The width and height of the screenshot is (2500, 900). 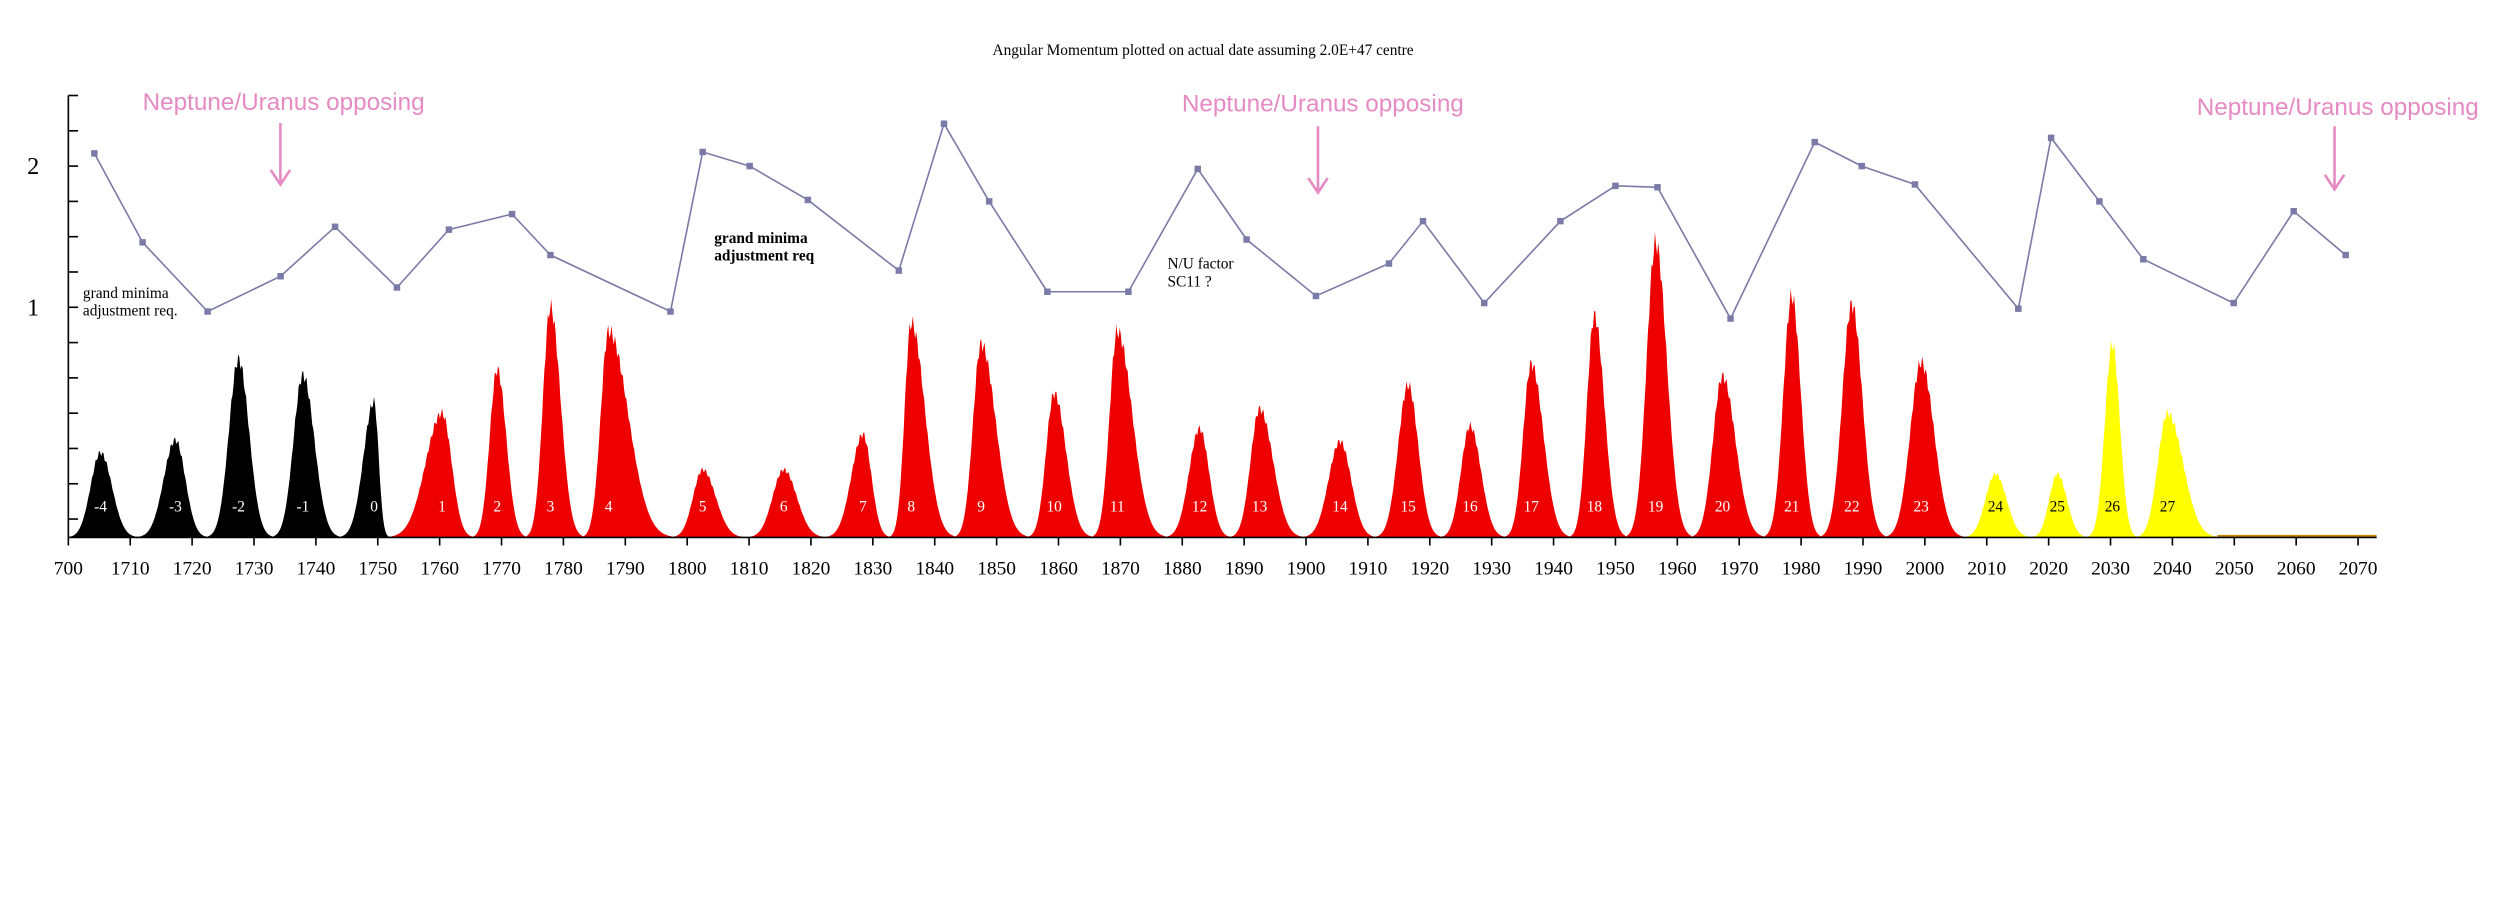 I want to click on x-tick-label: 1830, so click(x=872, y=569).